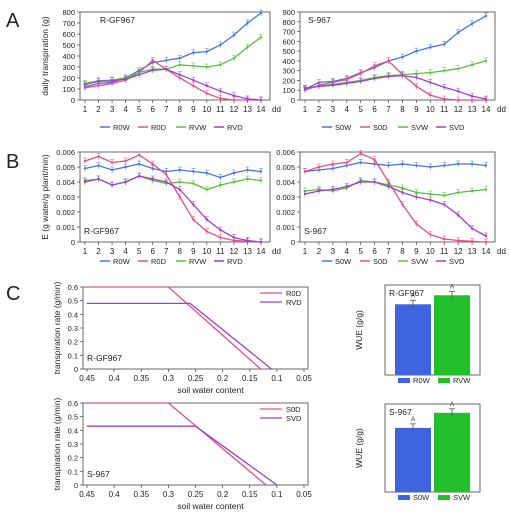 This screenshot has width=510, height=513. Describe the element at coordinates (68, 67) in the screenshot. I see `y-tick-label: 300` at that location.